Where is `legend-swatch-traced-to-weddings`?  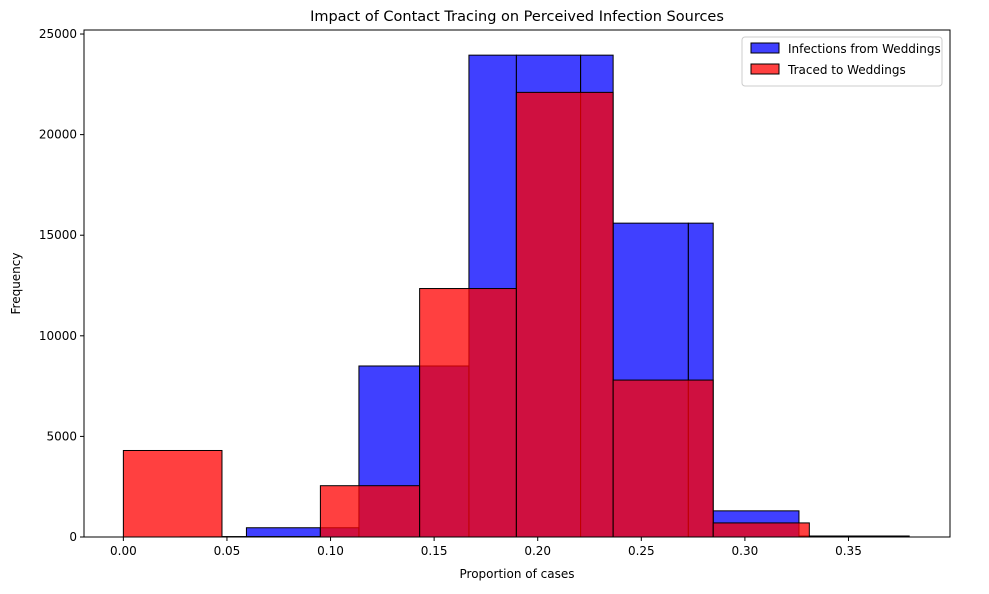
legend-swatch-traced-to-weddings is located at coordinates (765, 69).